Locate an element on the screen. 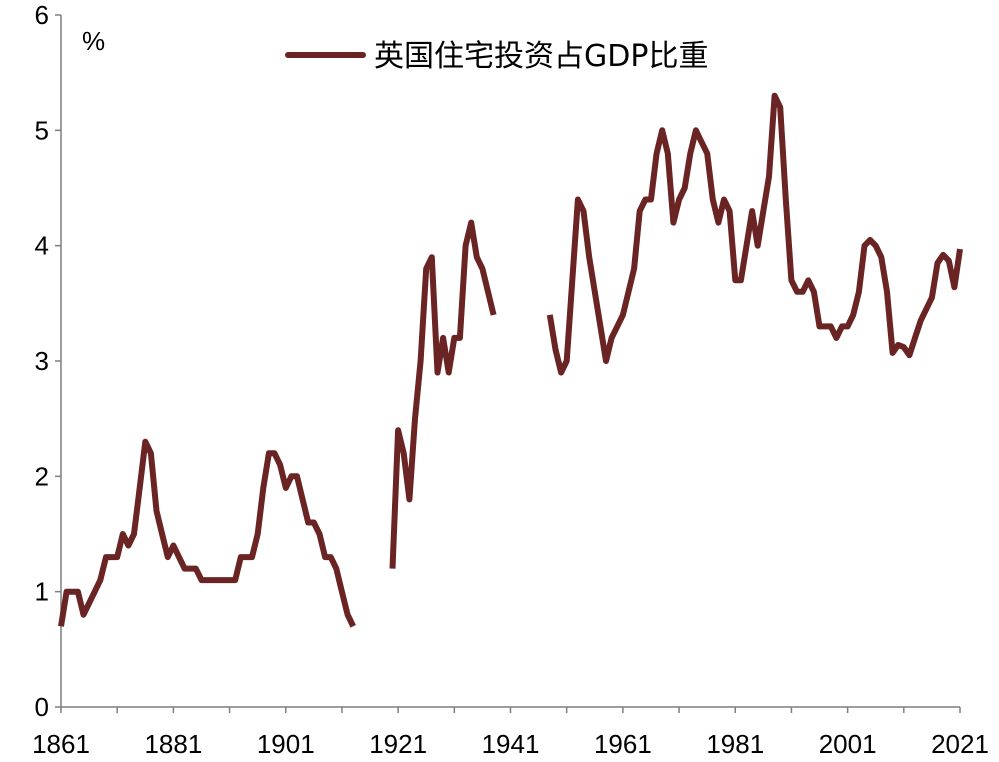 Image resolution: width=999 pixels, height=762 pixels. x-tick-label: 1961 is located at coordinates (623, 744).